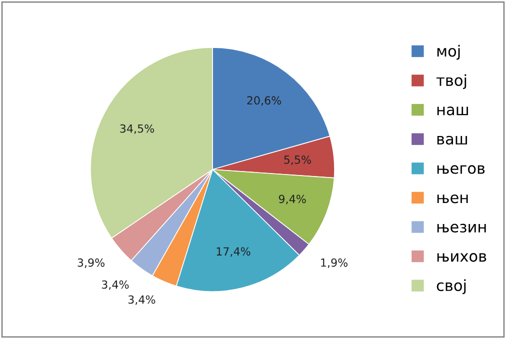 Image resolution: width=506 pixels, height=339 pixels. Describe the element at coordinates (233, 252) in the screenshot. I see `data-label: 17,4%` at that location.